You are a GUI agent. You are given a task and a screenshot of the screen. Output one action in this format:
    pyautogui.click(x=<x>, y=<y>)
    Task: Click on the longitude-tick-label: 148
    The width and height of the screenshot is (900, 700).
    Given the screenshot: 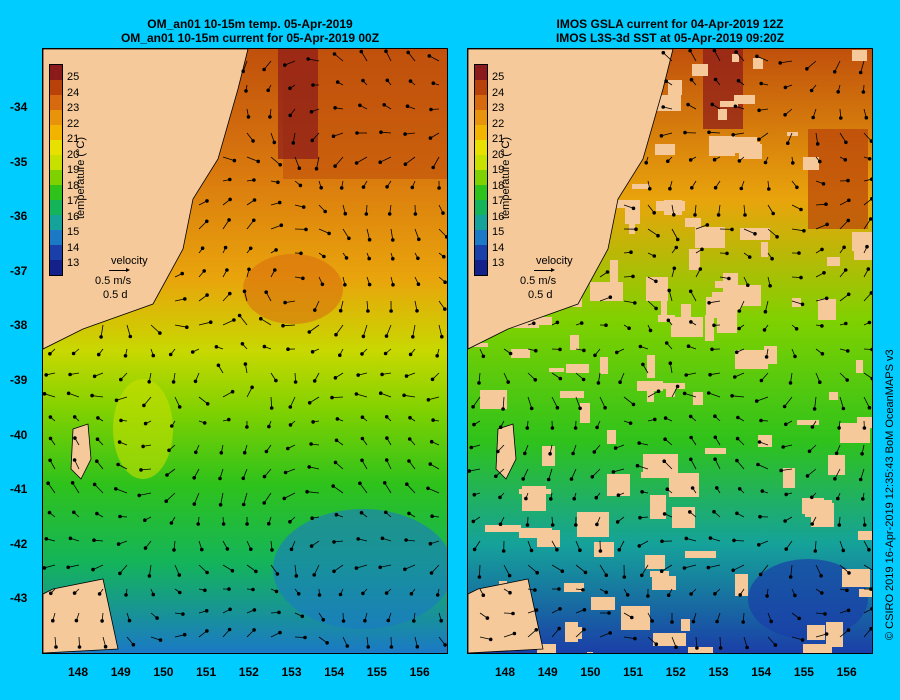 What is the action you would take?
    pyautogui.click(x=505, y=672)
    